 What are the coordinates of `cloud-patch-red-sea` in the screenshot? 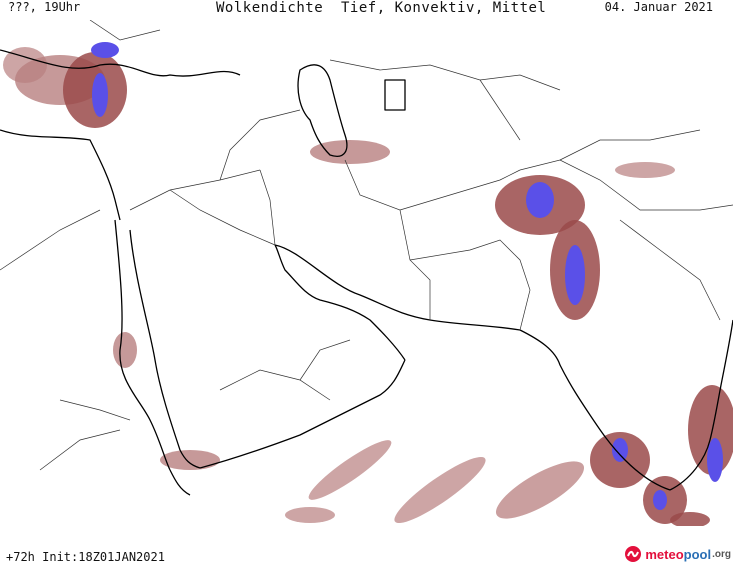 It's located at (166, 401).